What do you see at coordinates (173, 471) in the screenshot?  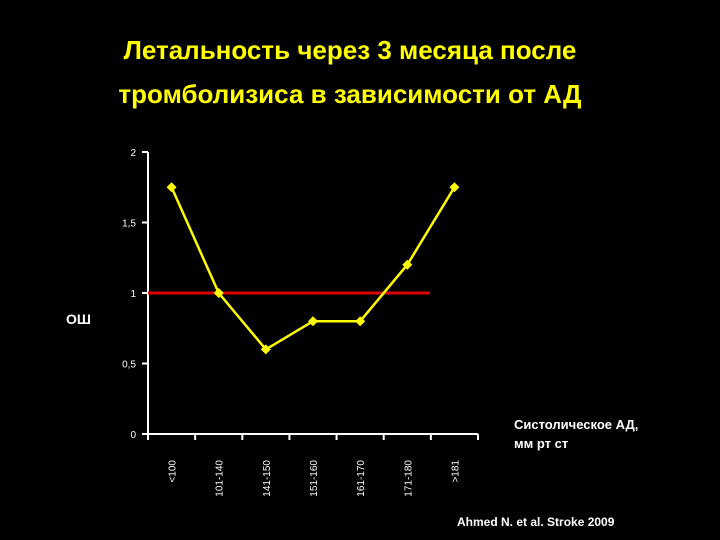 I see `x-tick-label: <100` at bounding box center [173, 471].